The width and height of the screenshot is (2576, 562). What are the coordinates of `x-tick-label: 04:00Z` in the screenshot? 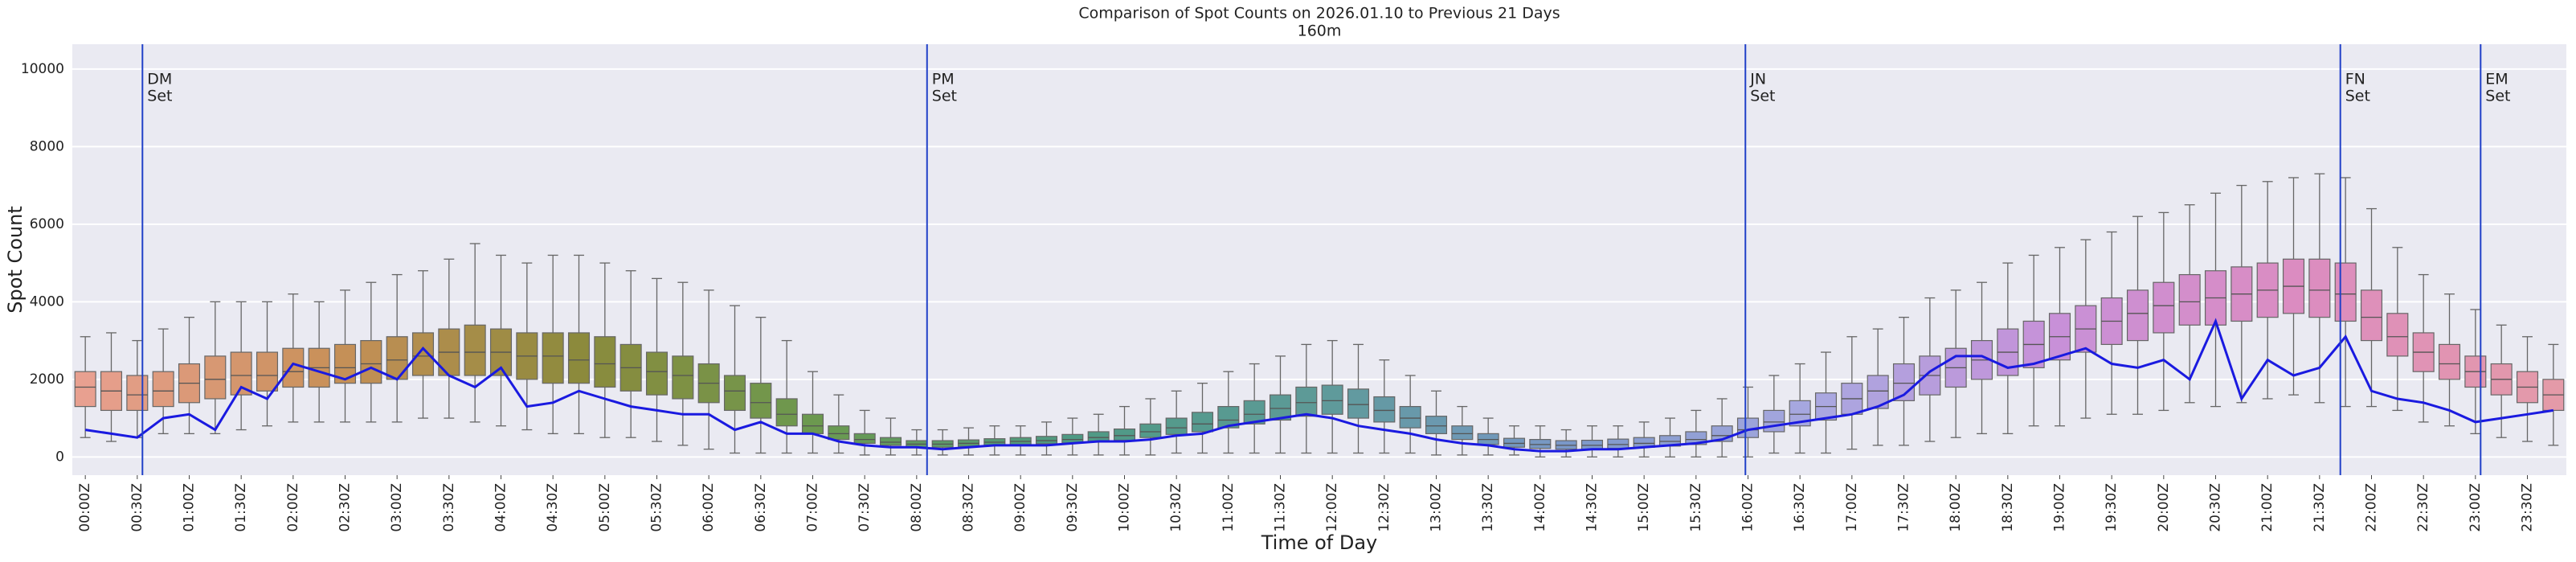 It's located at (501, 507).